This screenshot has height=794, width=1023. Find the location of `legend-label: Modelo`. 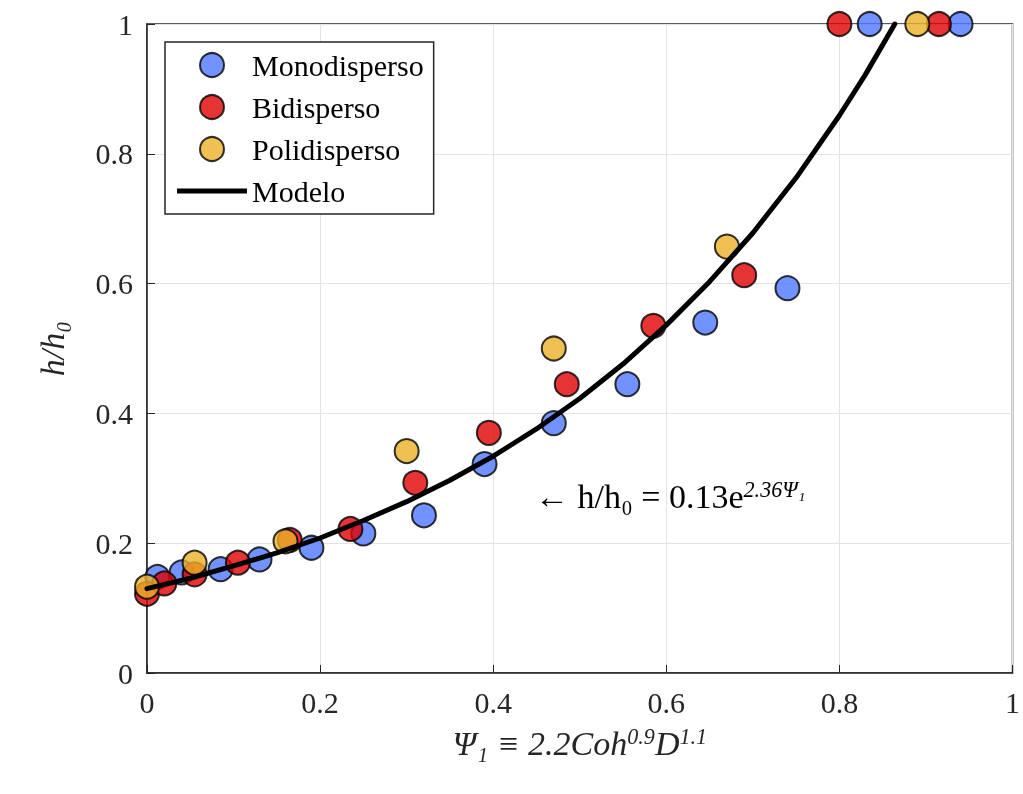

legend-label: Modelo is located at coordinates (299, 191).